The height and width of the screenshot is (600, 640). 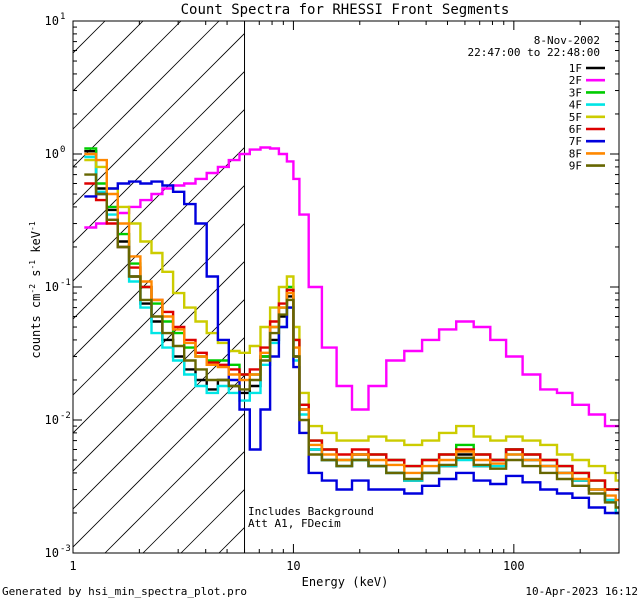 I want to click on y-axis-label: counts cm-2 s-1 keV-1, so click(x=35, y=289).